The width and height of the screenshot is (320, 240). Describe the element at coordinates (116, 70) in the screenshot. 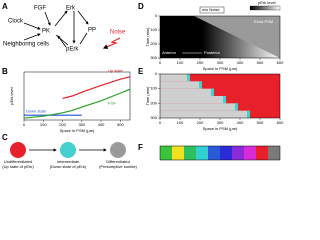

I see `series-label: Up state` at that location.